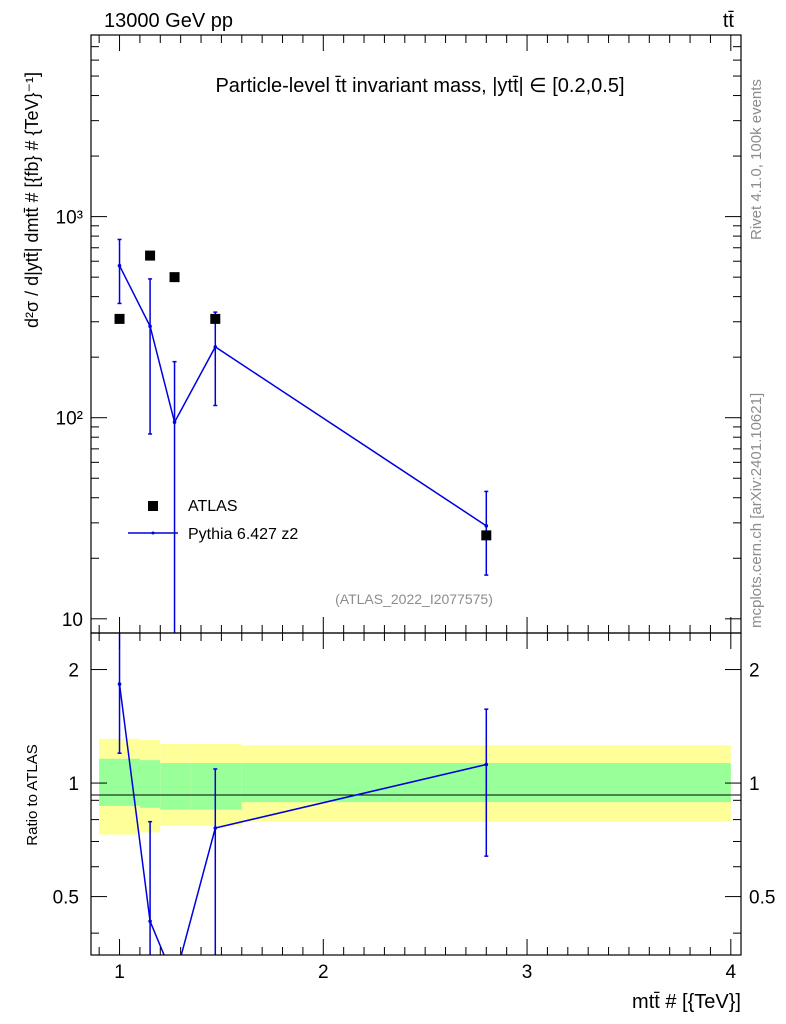  Describe the element at coordinates (243, 534) in the screenshot. I see `legend-mc-label: Pythia 6.427 z2` at that location.